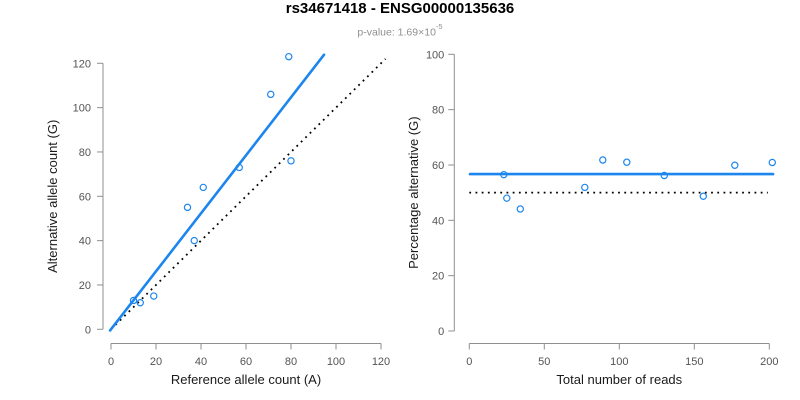 Image resolution: width=800 pixels, height=400 pixels. I want to click on y-tick-label: 120, so click(82, 64).